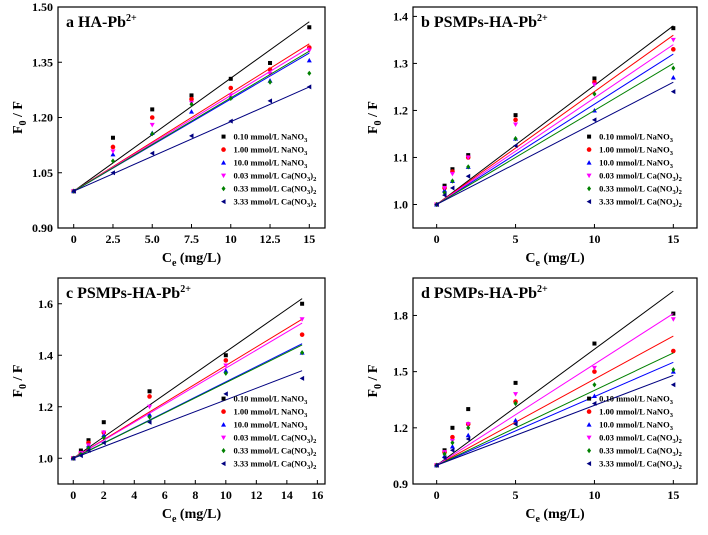 This screenshot has height=535, width=708. What do you see at coordinates (484, 22) in the screenshot?
I see `panel-title: b PSMPs-HA-Pb2+` at bounding box center [484, 22].